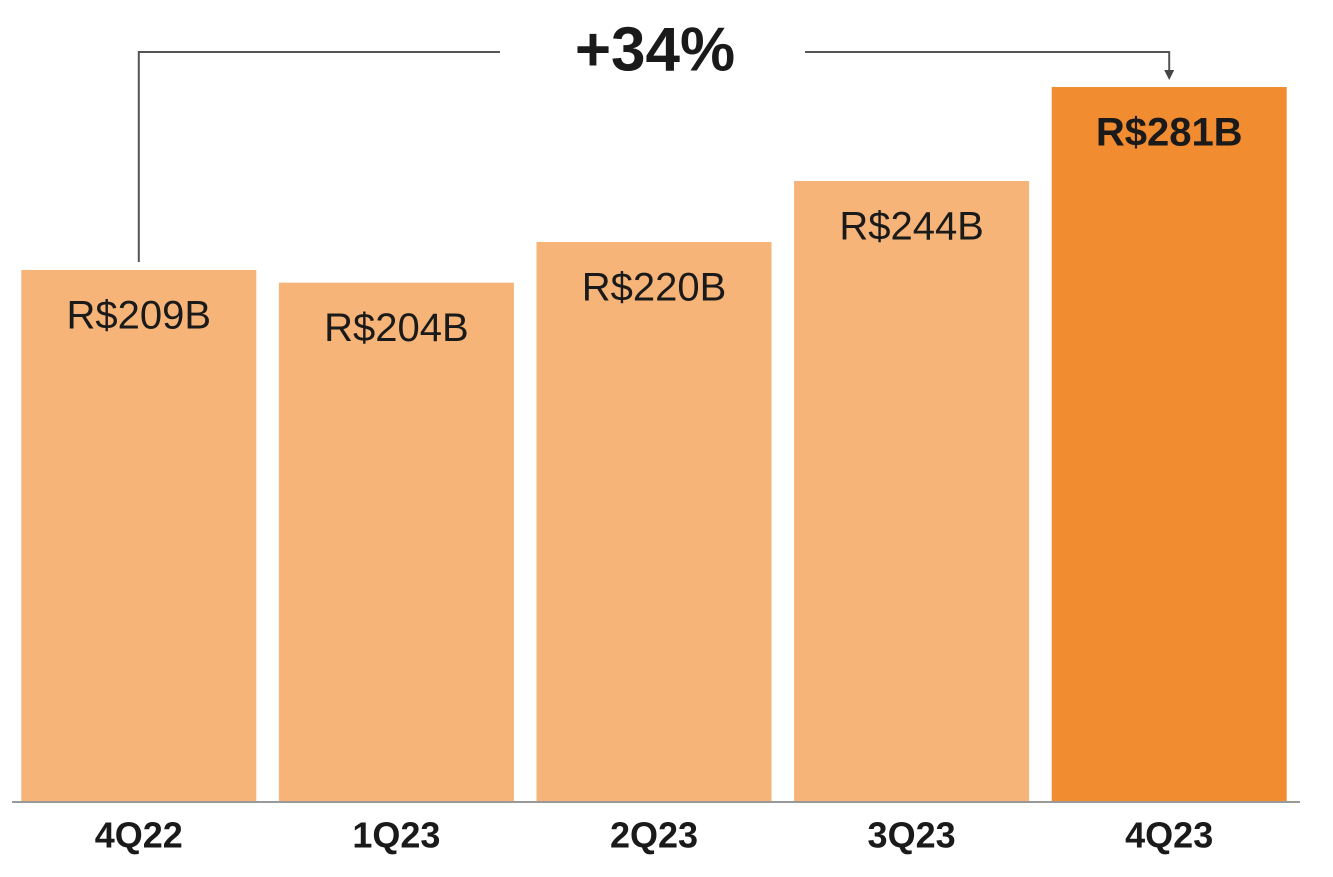  What do you see at coordinates (990, 65) in the screenshot?
I see `bracket-right` at bounding box center [990, 65].